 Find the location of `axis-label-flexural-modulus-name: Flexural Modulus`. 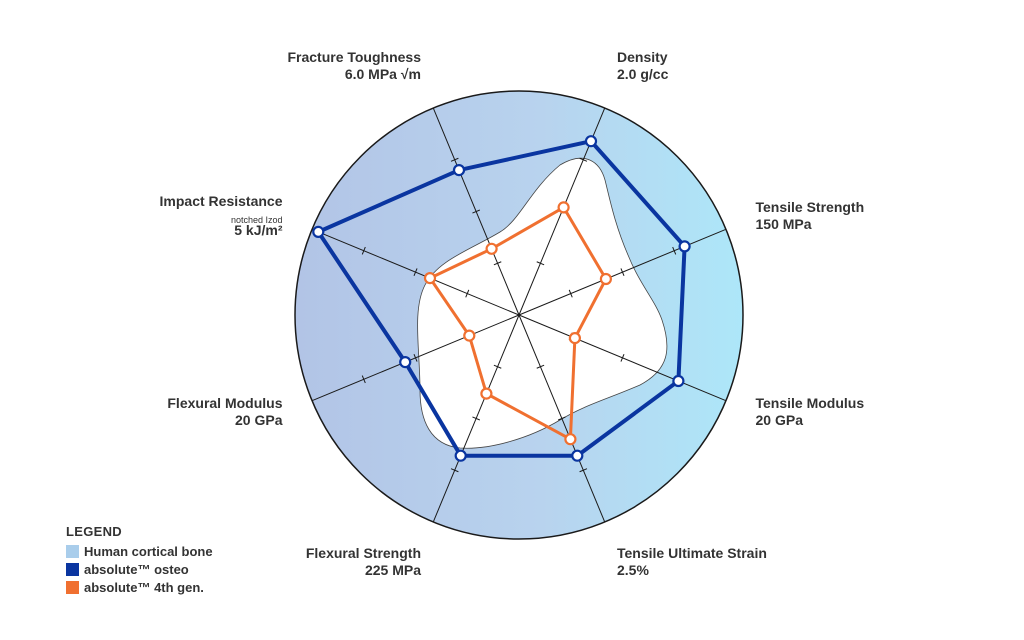

axis-label-flexural-modulus-name: Flexural Modulus is located at coordinates (224, 403).